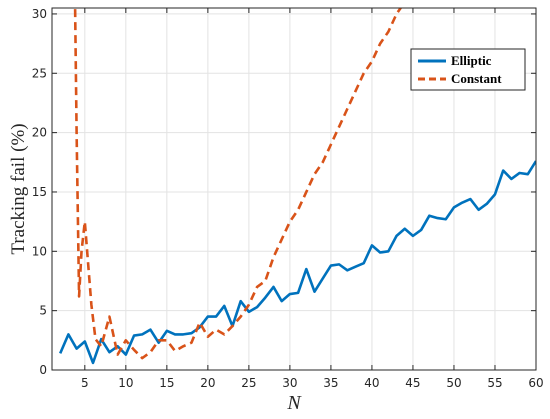 This screenshot has height=419, width=550. Describe the element at coordinates (39, 73) in the screenshot. I see `y-tick-label: 25` at that location.